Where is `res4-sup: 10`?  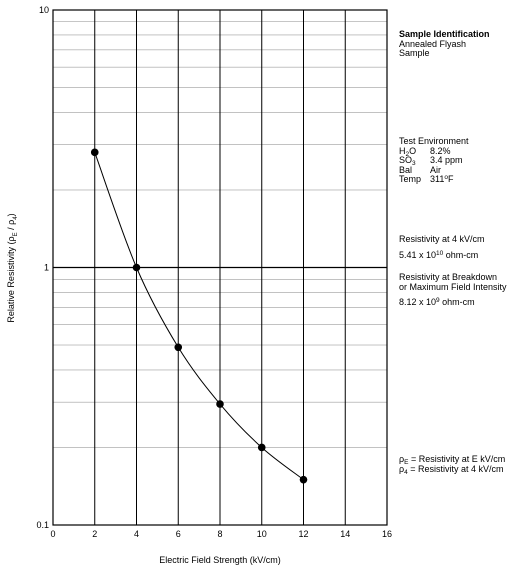
res4-sup: 10 is located at coordinates (440, 253).